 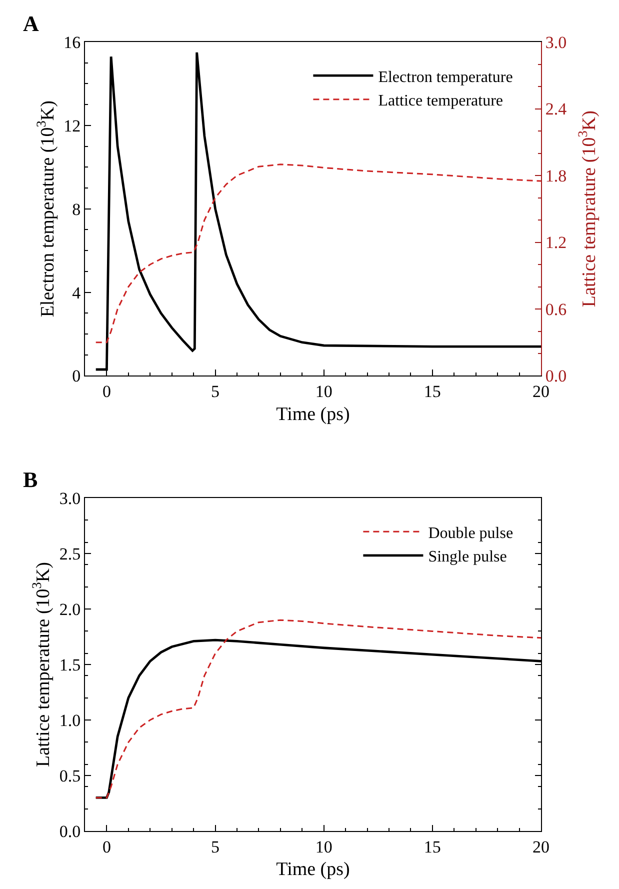 What do you see at coordinates (467, 557) in the screenshot?
I see `legend-label: Single pulse` at bounding box center [467, 557].